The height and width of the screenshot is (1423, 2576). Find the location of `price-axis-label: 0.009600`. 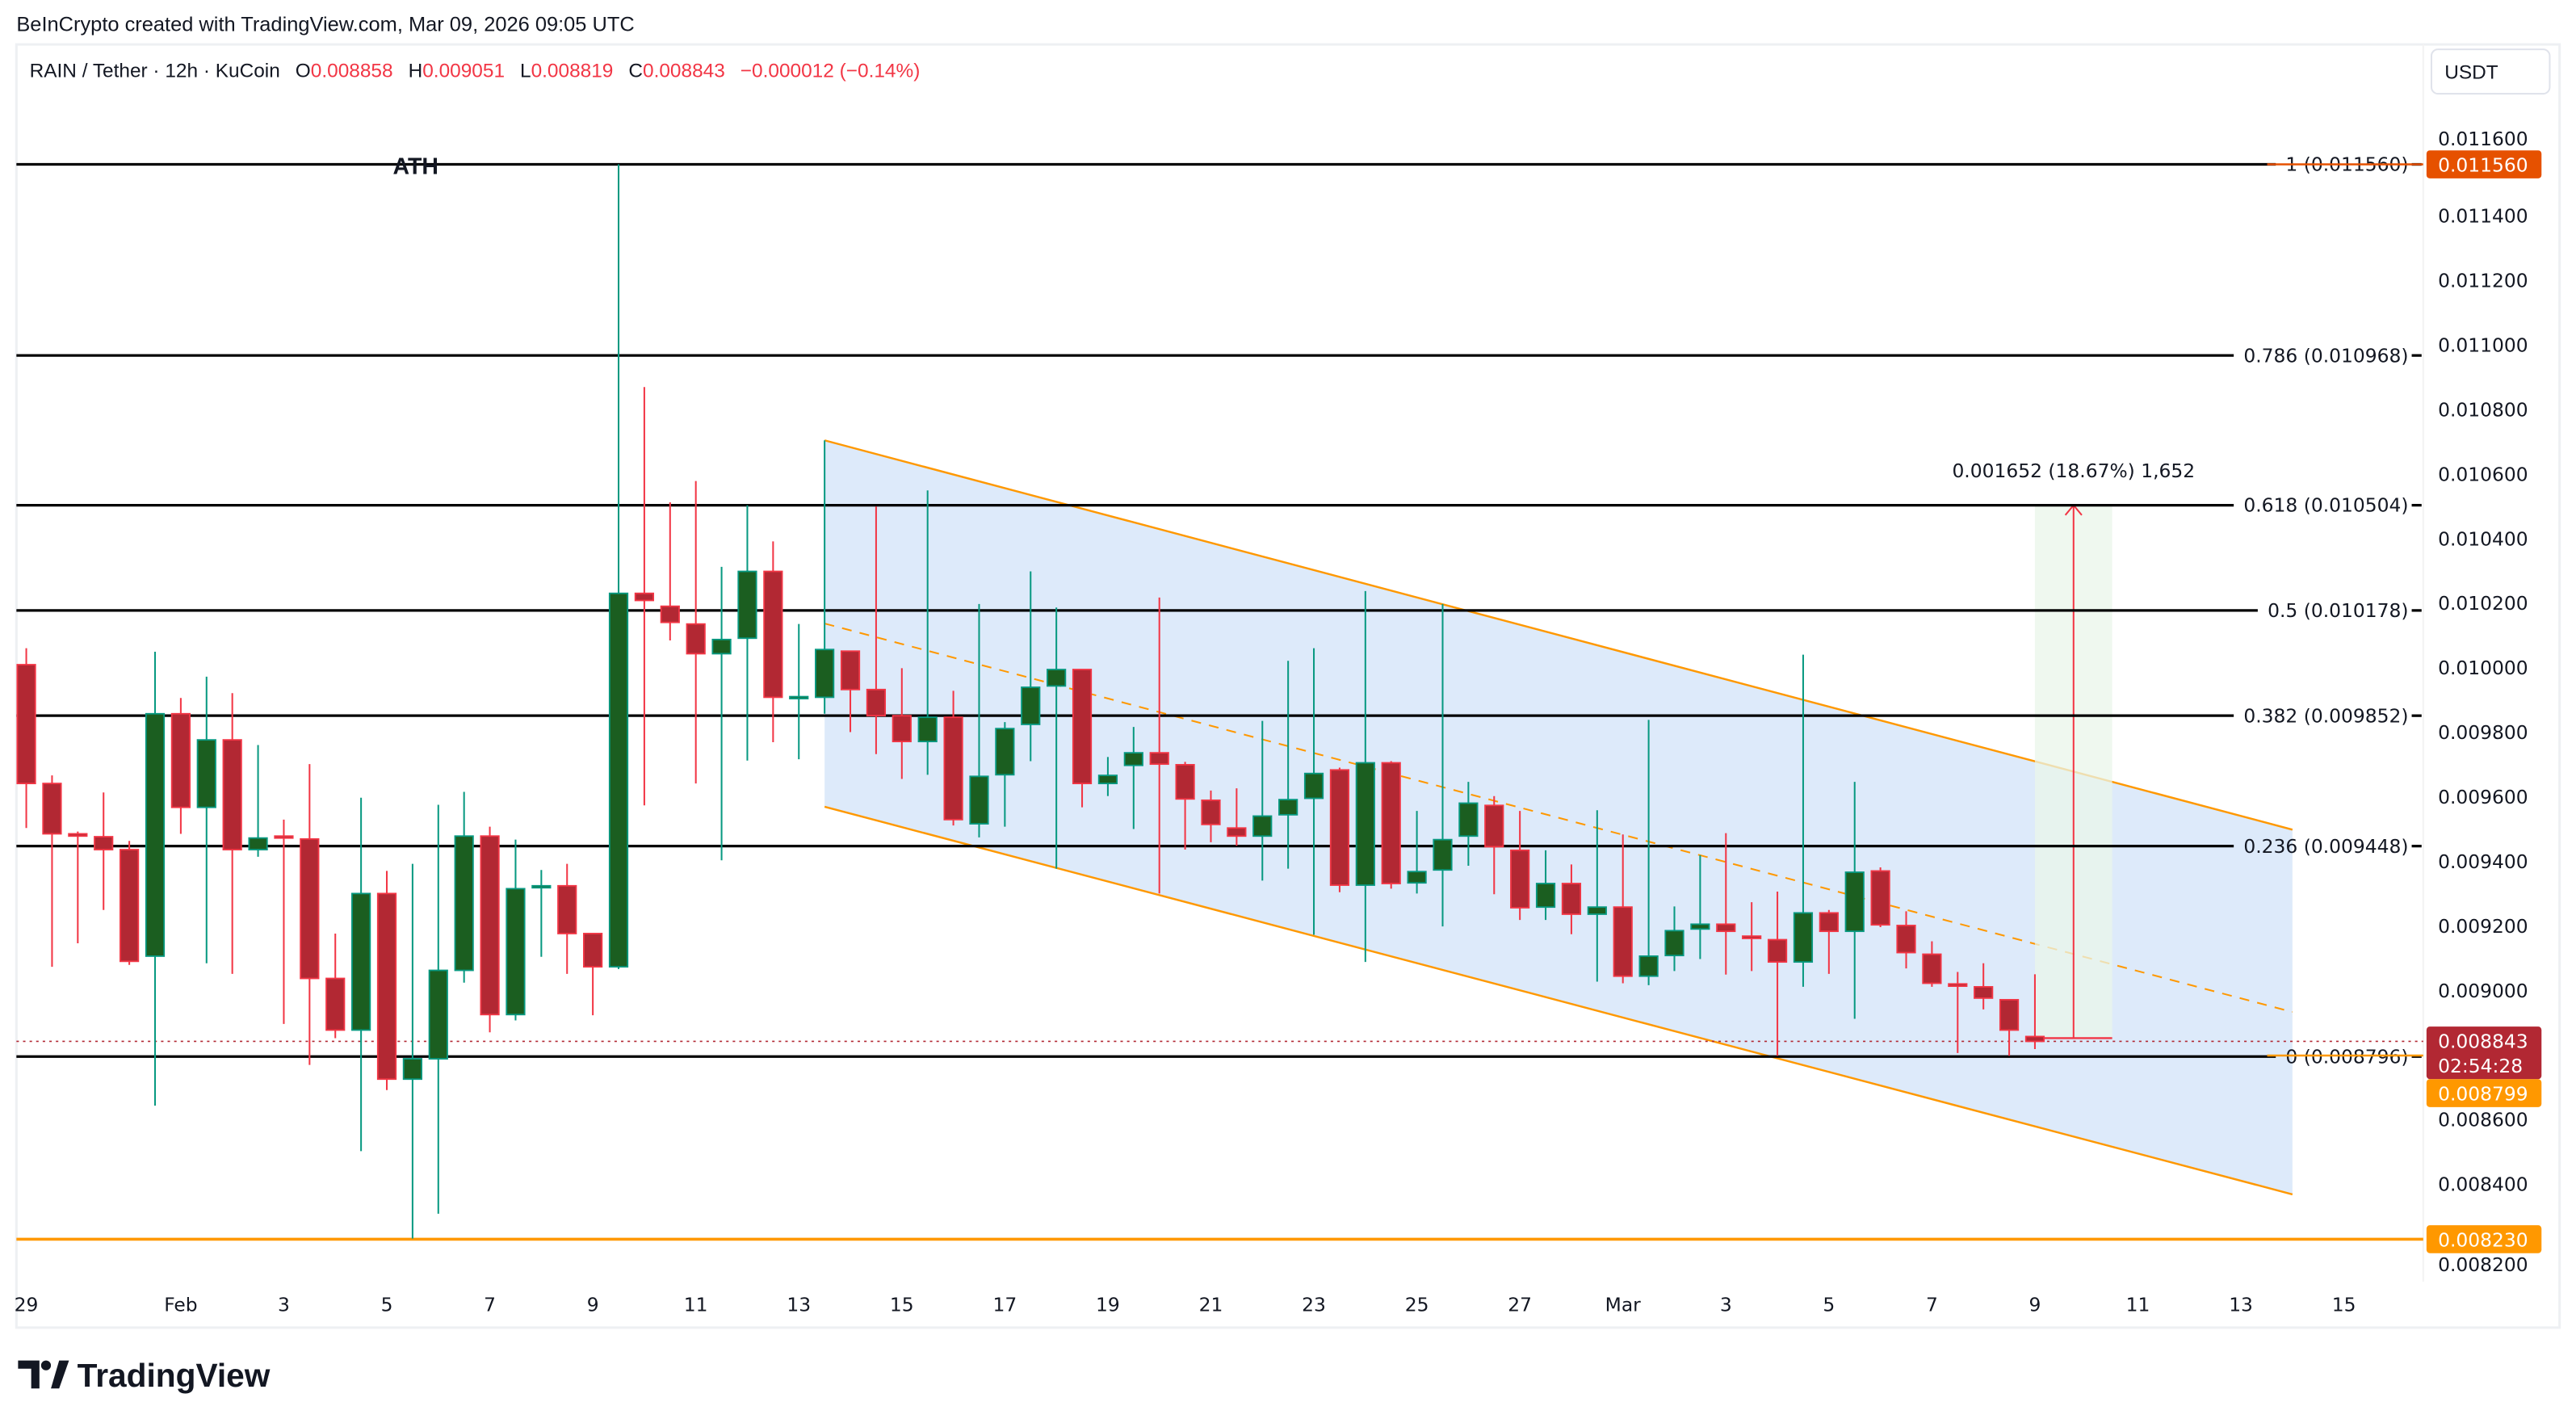

price-axis-label: 0.009600 is located at coordinates (2483, 797).